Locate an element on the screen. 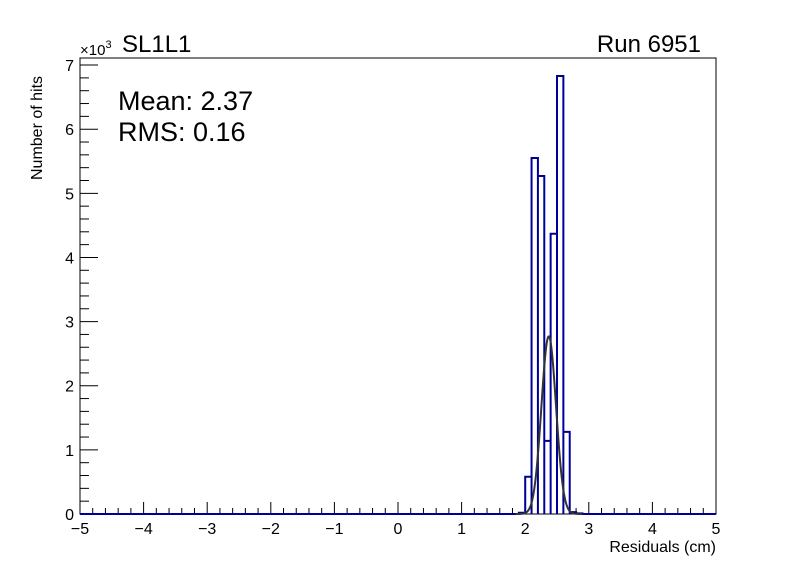 The image size is (796, 572). x-tick-label: −1 is located at coordinates (334, 529).